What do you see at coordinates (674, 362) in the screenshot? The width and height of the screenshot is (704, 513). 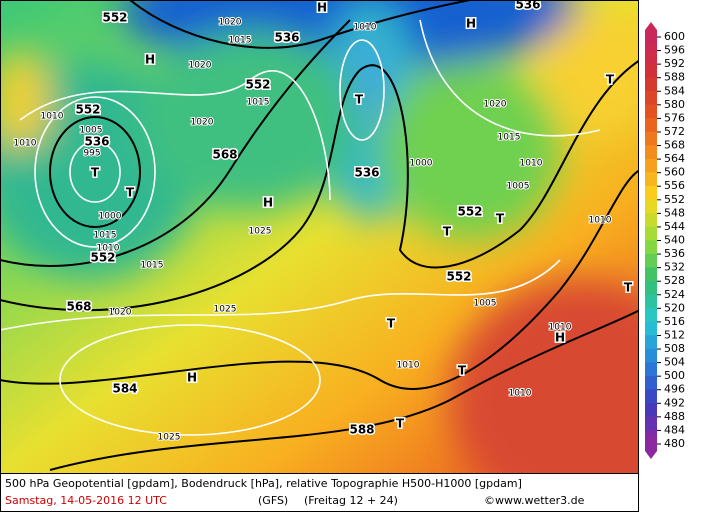 I see `colorbar-label: 504` at bounding box center [674, 362].